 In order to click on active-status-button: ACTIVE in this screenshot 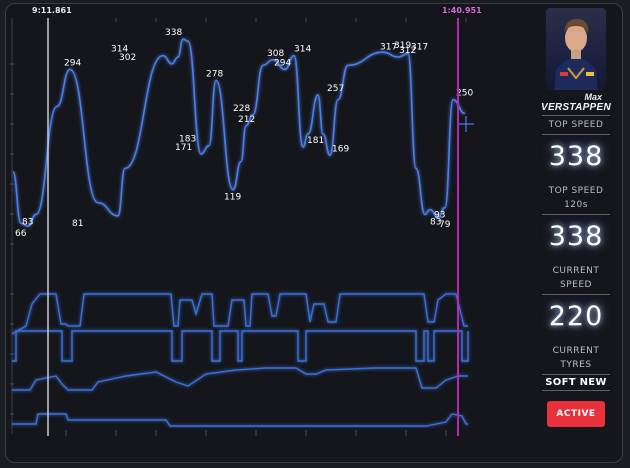, I will do `click(576, 414)`.